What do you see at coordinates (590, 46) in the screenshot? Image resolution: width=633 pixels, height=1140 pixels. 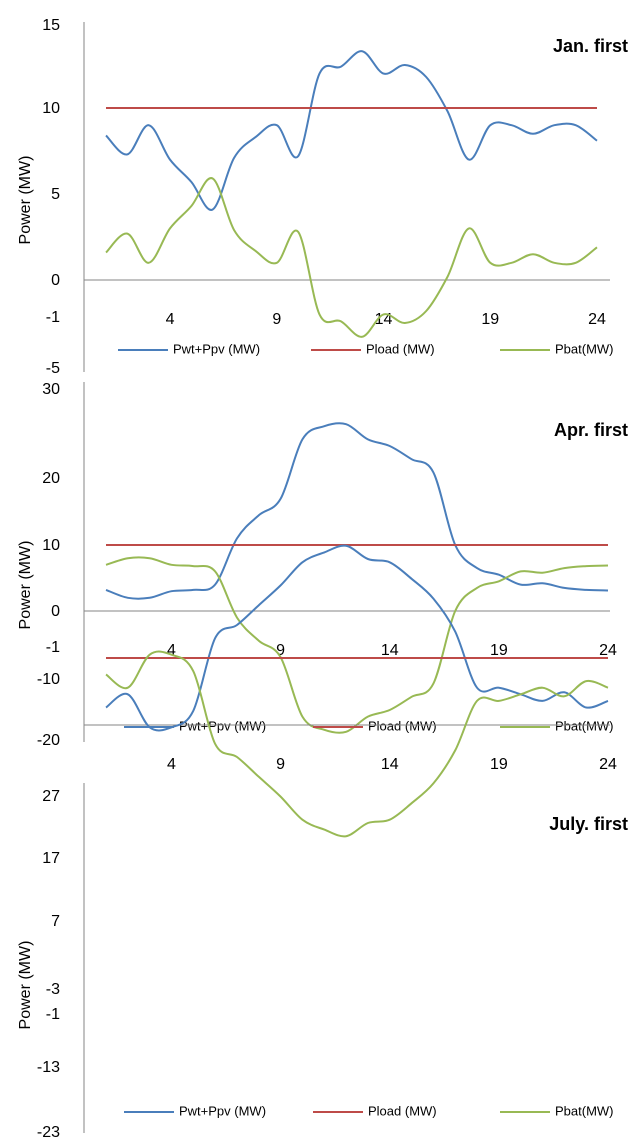 I see `chart-title: Jan. first` at bounding box center [590, 46].